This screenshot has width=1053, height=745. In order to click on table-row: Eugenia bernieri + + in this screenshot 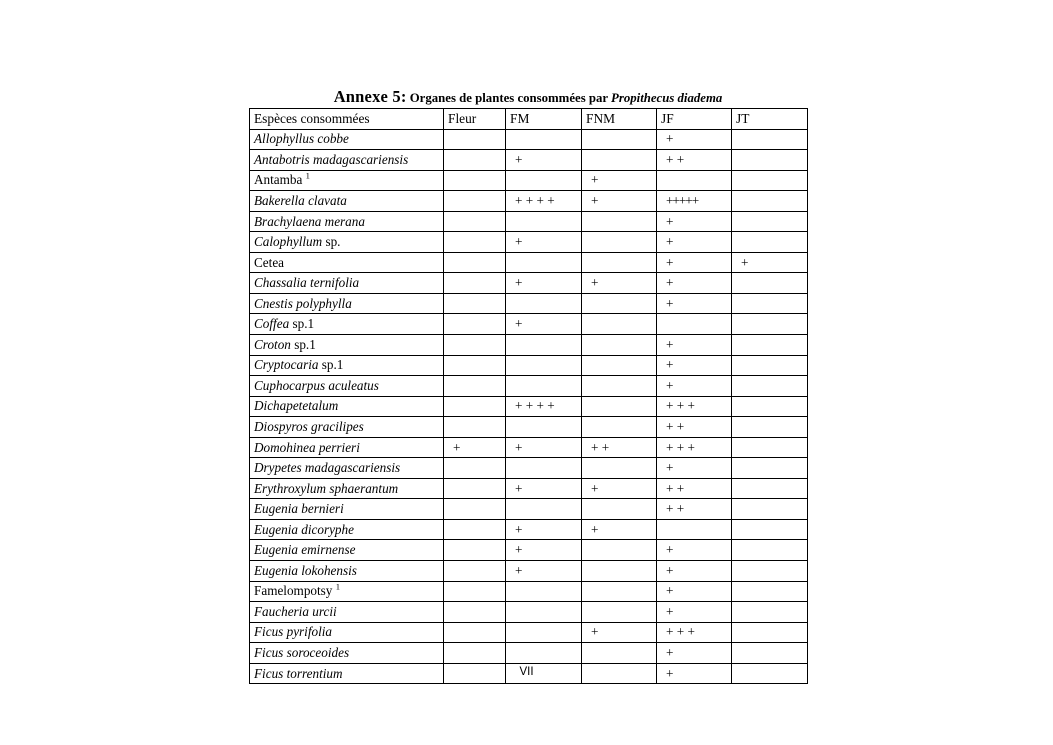, I will do `click(528, 509)`.